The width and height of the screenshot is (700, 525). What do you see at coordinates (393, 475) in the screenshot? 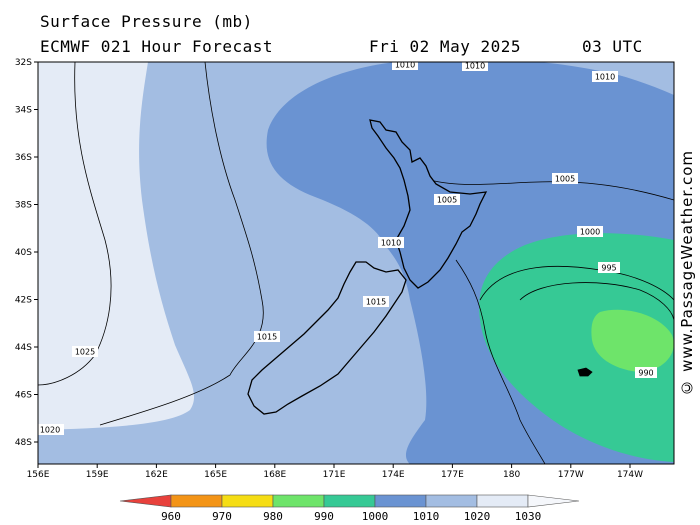
I see `longitude-label: 174E` at bounding box center [393, 475].